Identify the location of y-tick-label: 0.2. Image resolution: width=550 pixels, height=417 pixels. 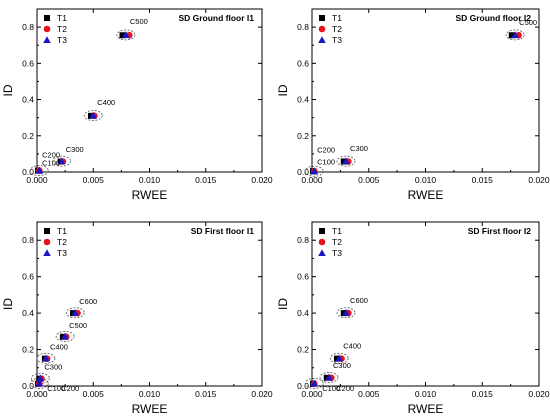
(303, 136).